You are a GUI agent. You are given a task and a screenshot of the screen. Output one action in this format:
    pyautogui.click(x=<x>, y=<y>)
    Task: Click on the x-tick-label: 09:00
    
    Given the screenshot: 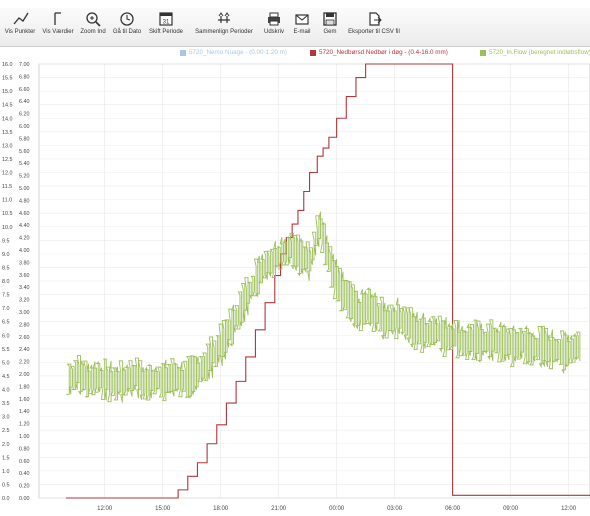 What is the action you would take?
    pyautogui.click(x=511, y=509)
    